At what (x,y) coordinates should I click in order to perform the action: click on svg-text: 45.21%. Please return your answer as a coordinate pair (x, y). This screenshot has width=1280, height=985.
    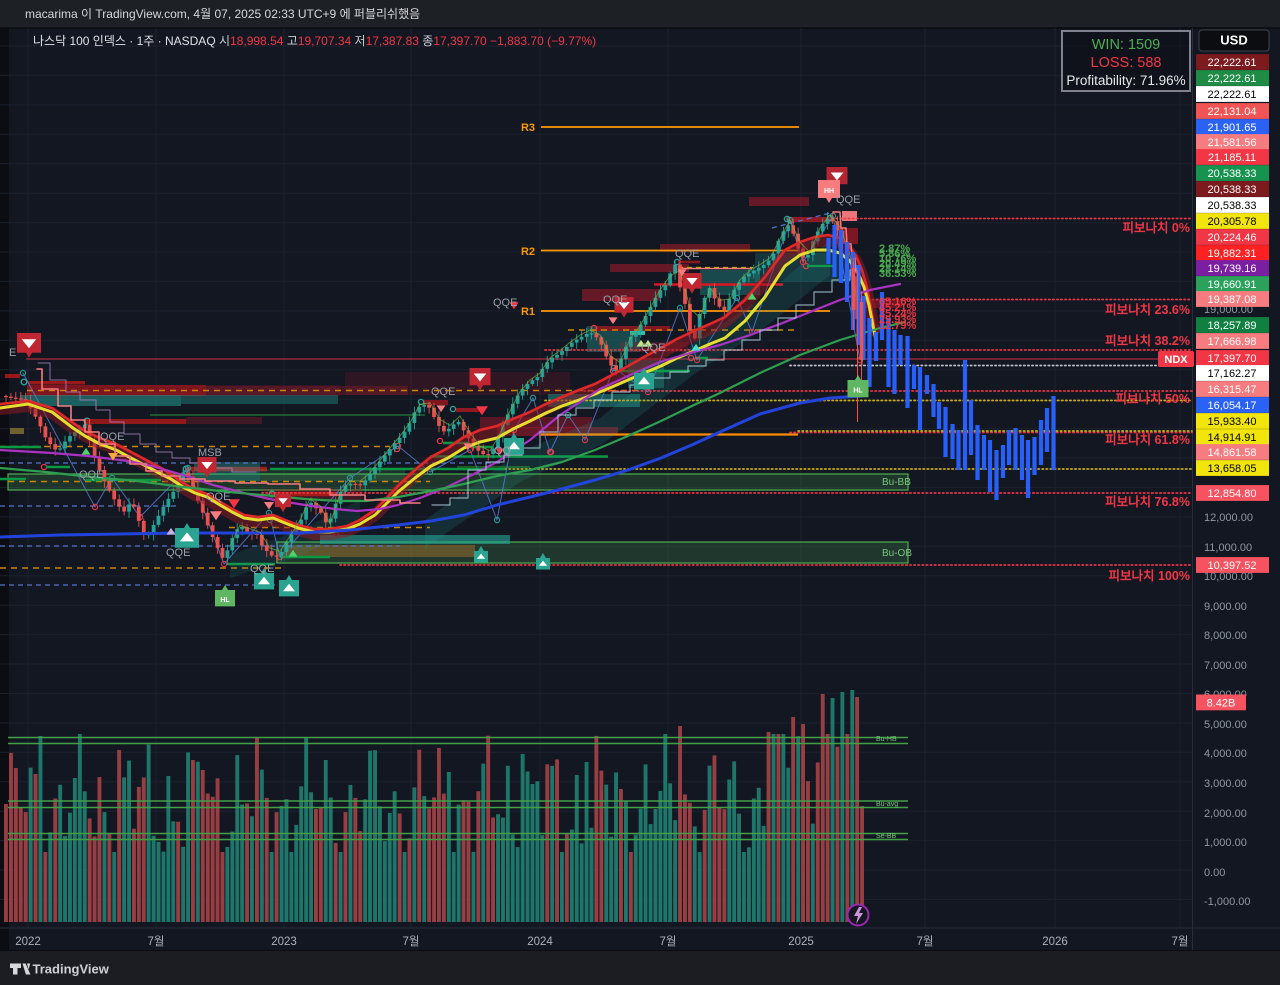
    Looking at the image, I should click on (898, 308).